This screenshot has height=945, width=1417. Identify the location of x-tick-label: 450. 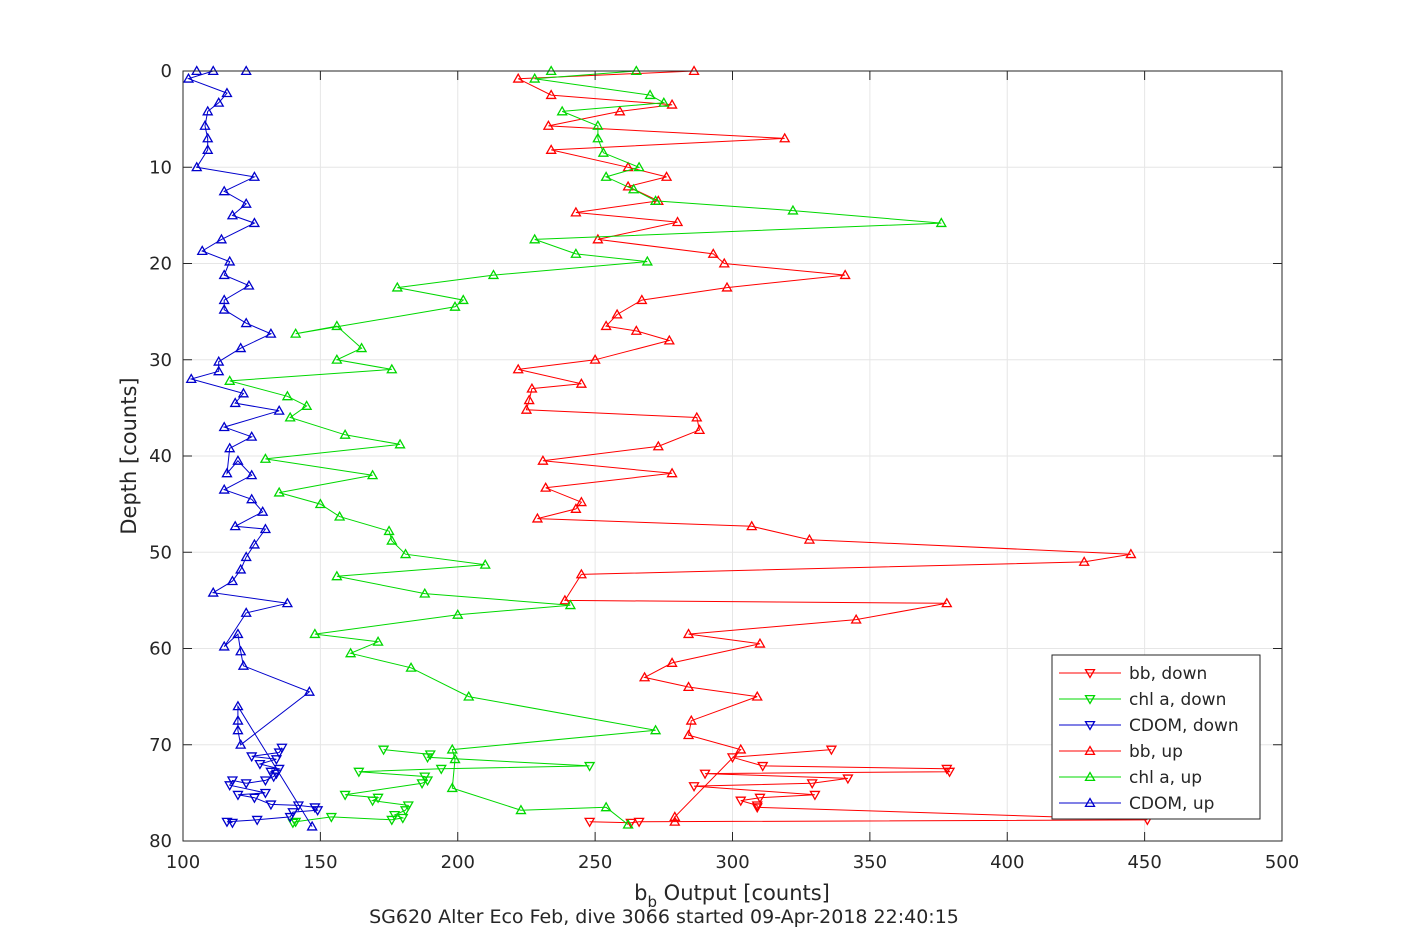
(1144, 862).